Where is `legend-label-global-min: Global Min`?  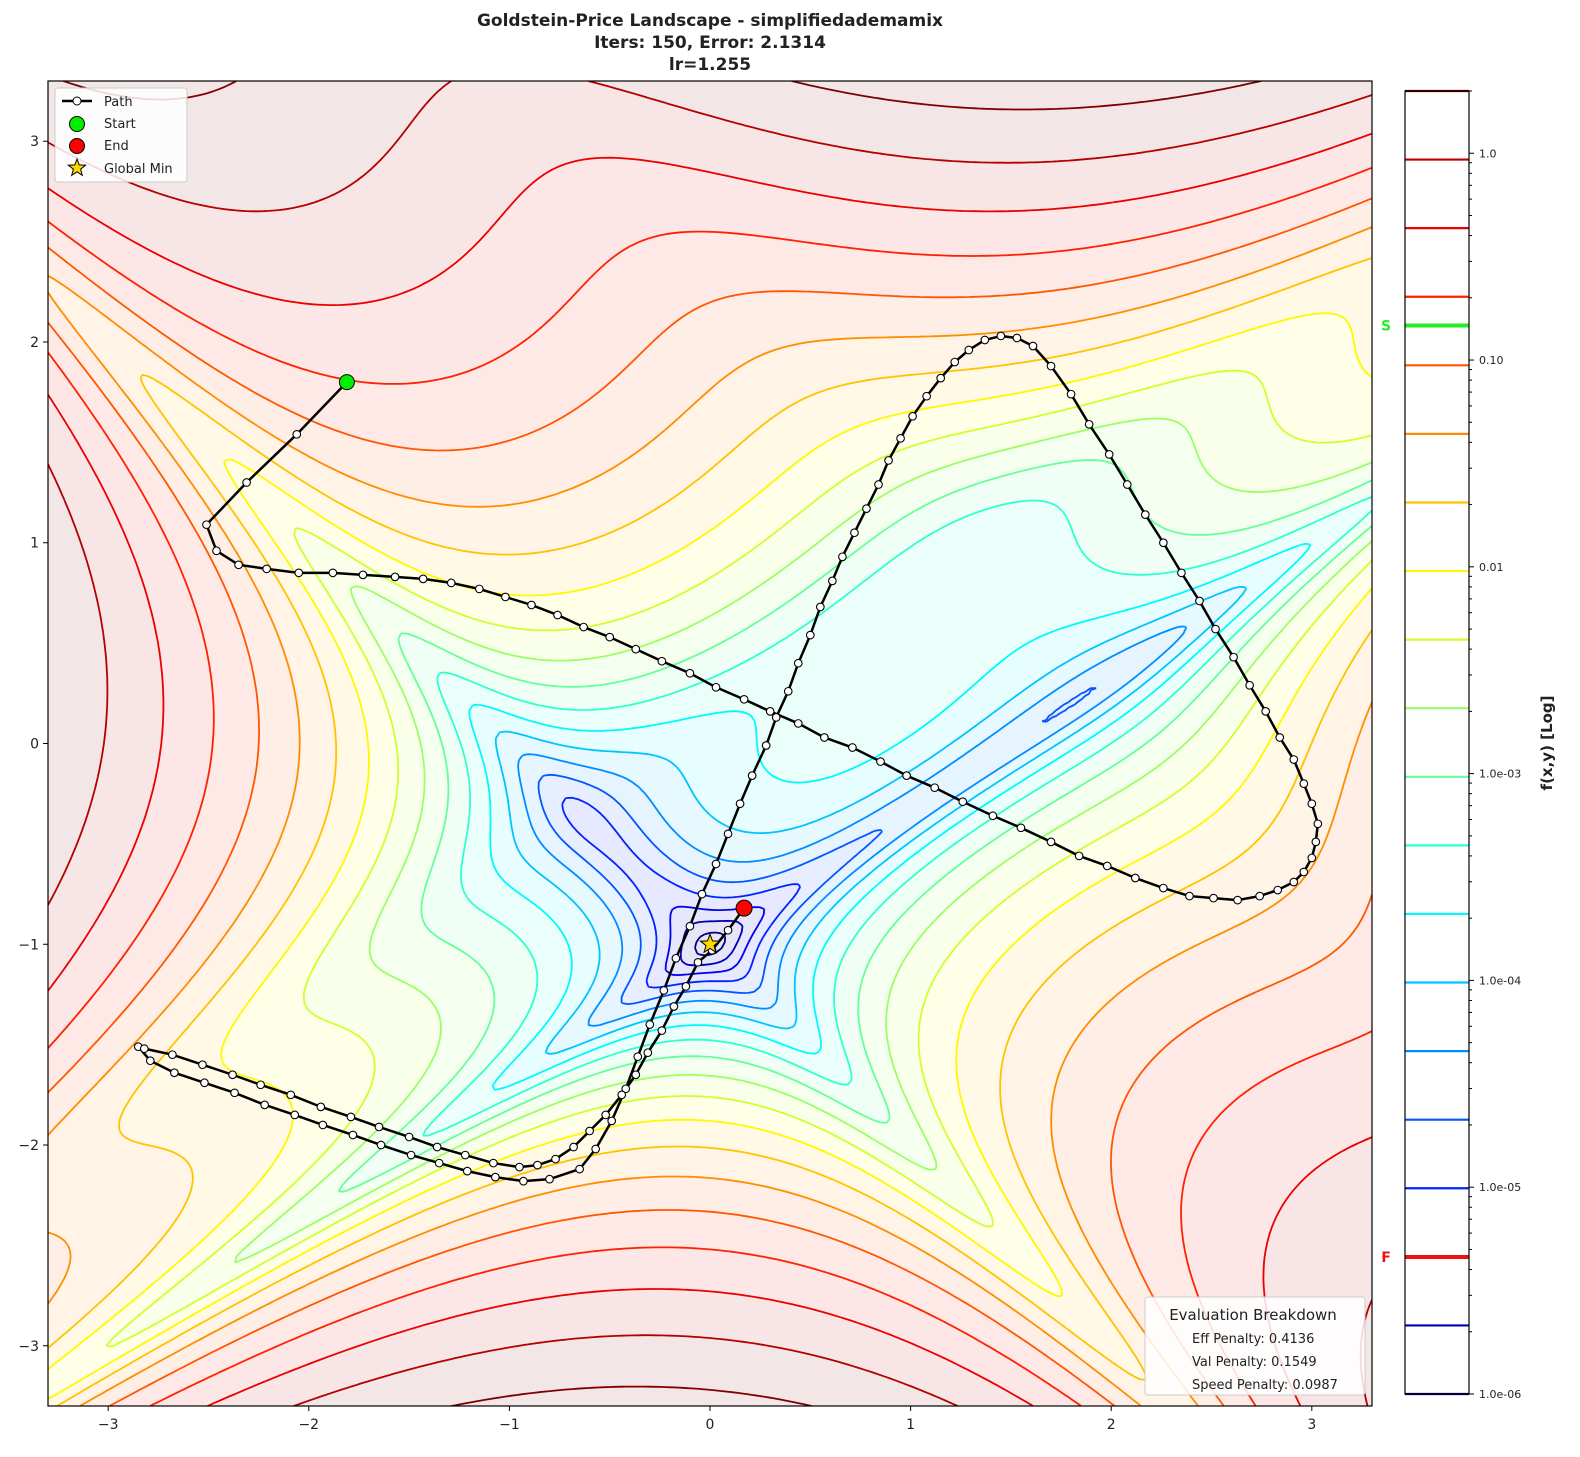 legend-label-global-min: Global Min is located at coordinates (138, 169).